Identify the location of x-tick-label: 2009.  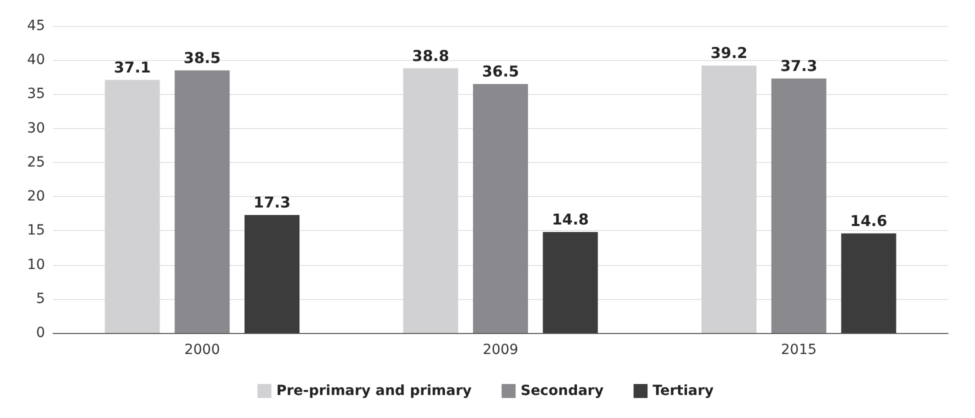
(500, 350).